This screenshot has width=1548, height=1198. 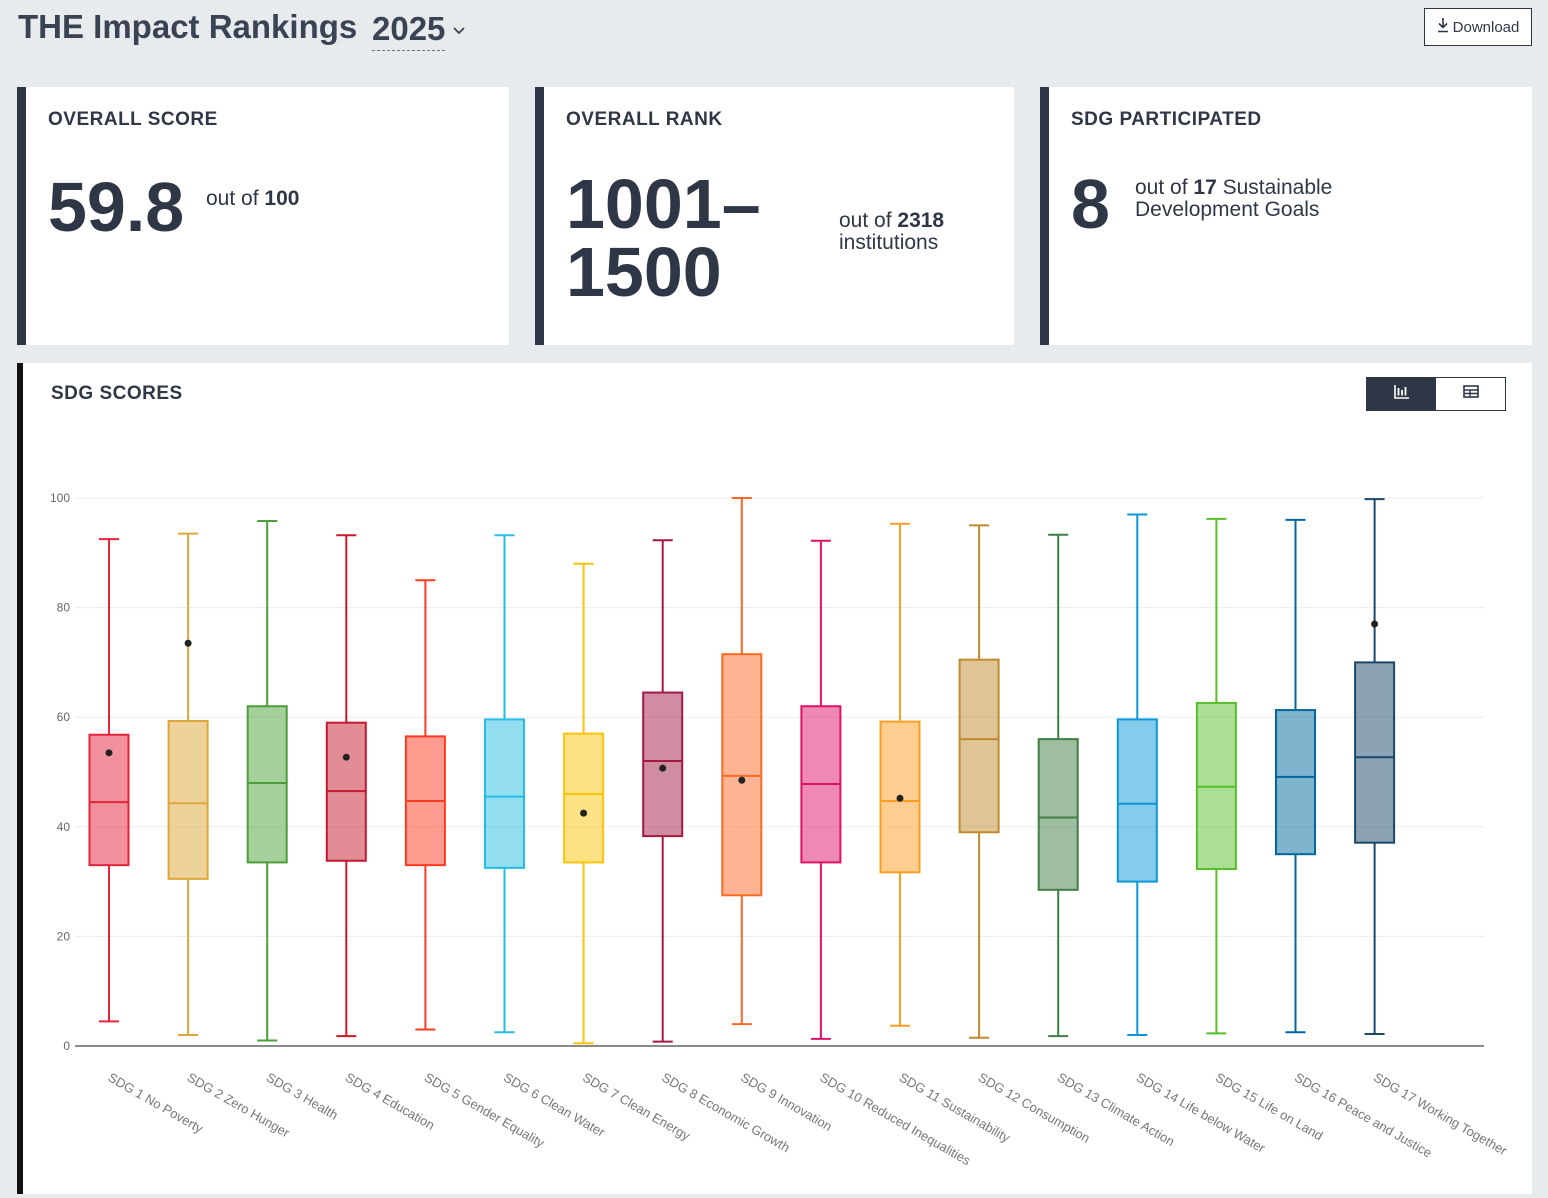 I want to click on rank-value-line1: 1001–, so click(x=663, y=204).